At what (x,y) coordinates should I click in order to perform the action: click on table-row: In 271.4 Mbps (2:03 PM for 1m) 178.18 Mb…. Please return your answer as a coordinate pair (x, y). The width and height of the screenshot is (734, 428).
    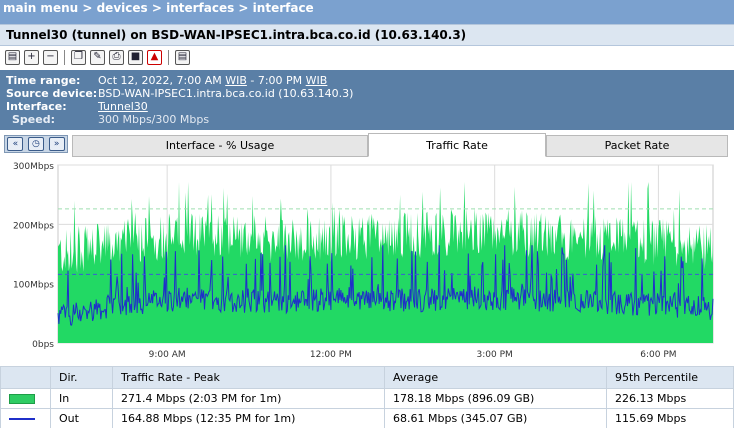
    Looking at the image, I should click on (367, 398).